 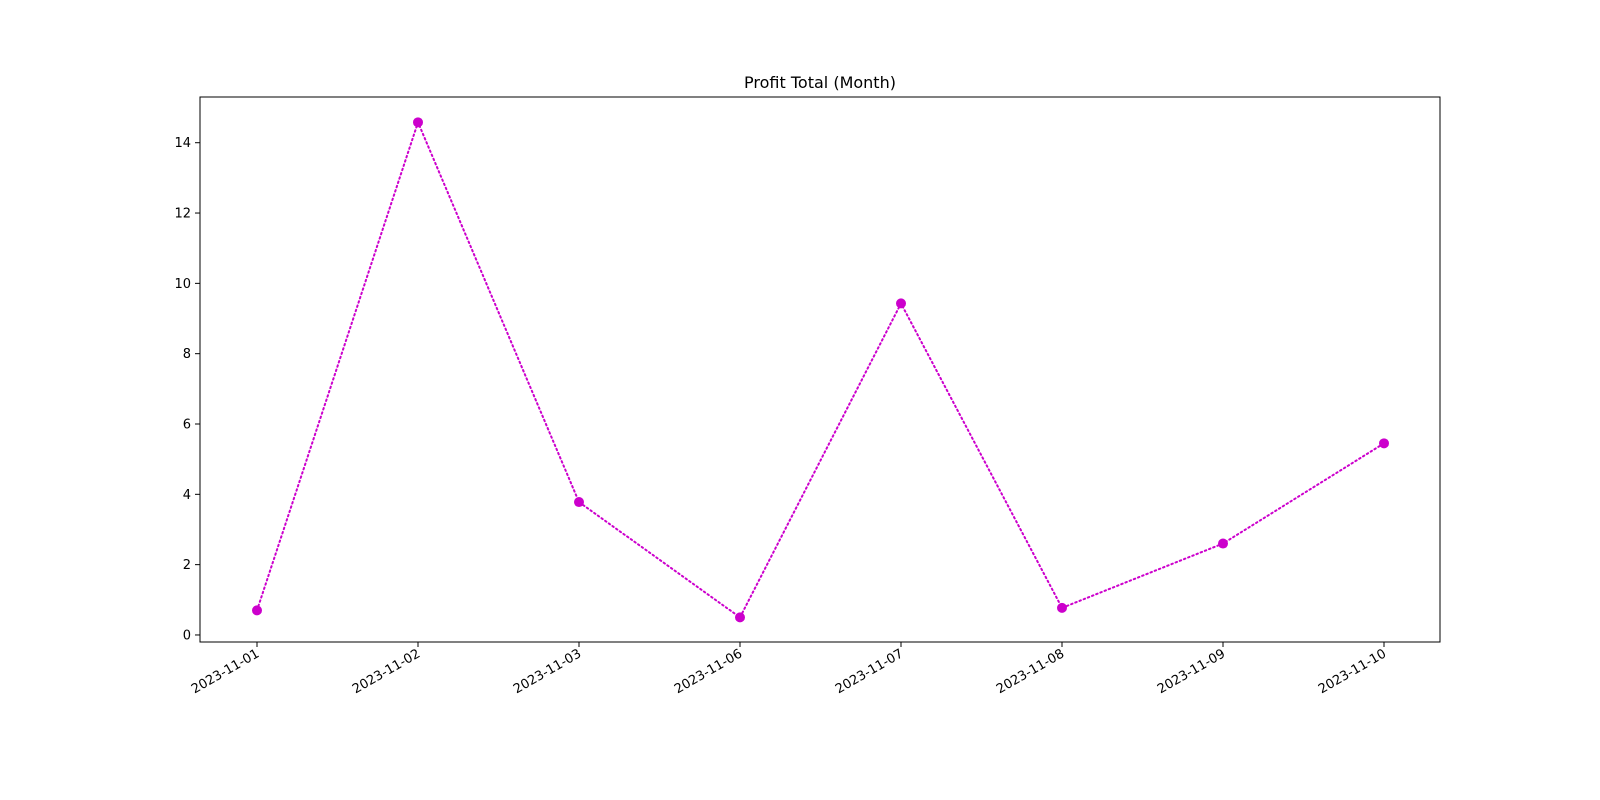 I want to click on x-tick-label: 2023-11-01, so click(x=225, y=671).